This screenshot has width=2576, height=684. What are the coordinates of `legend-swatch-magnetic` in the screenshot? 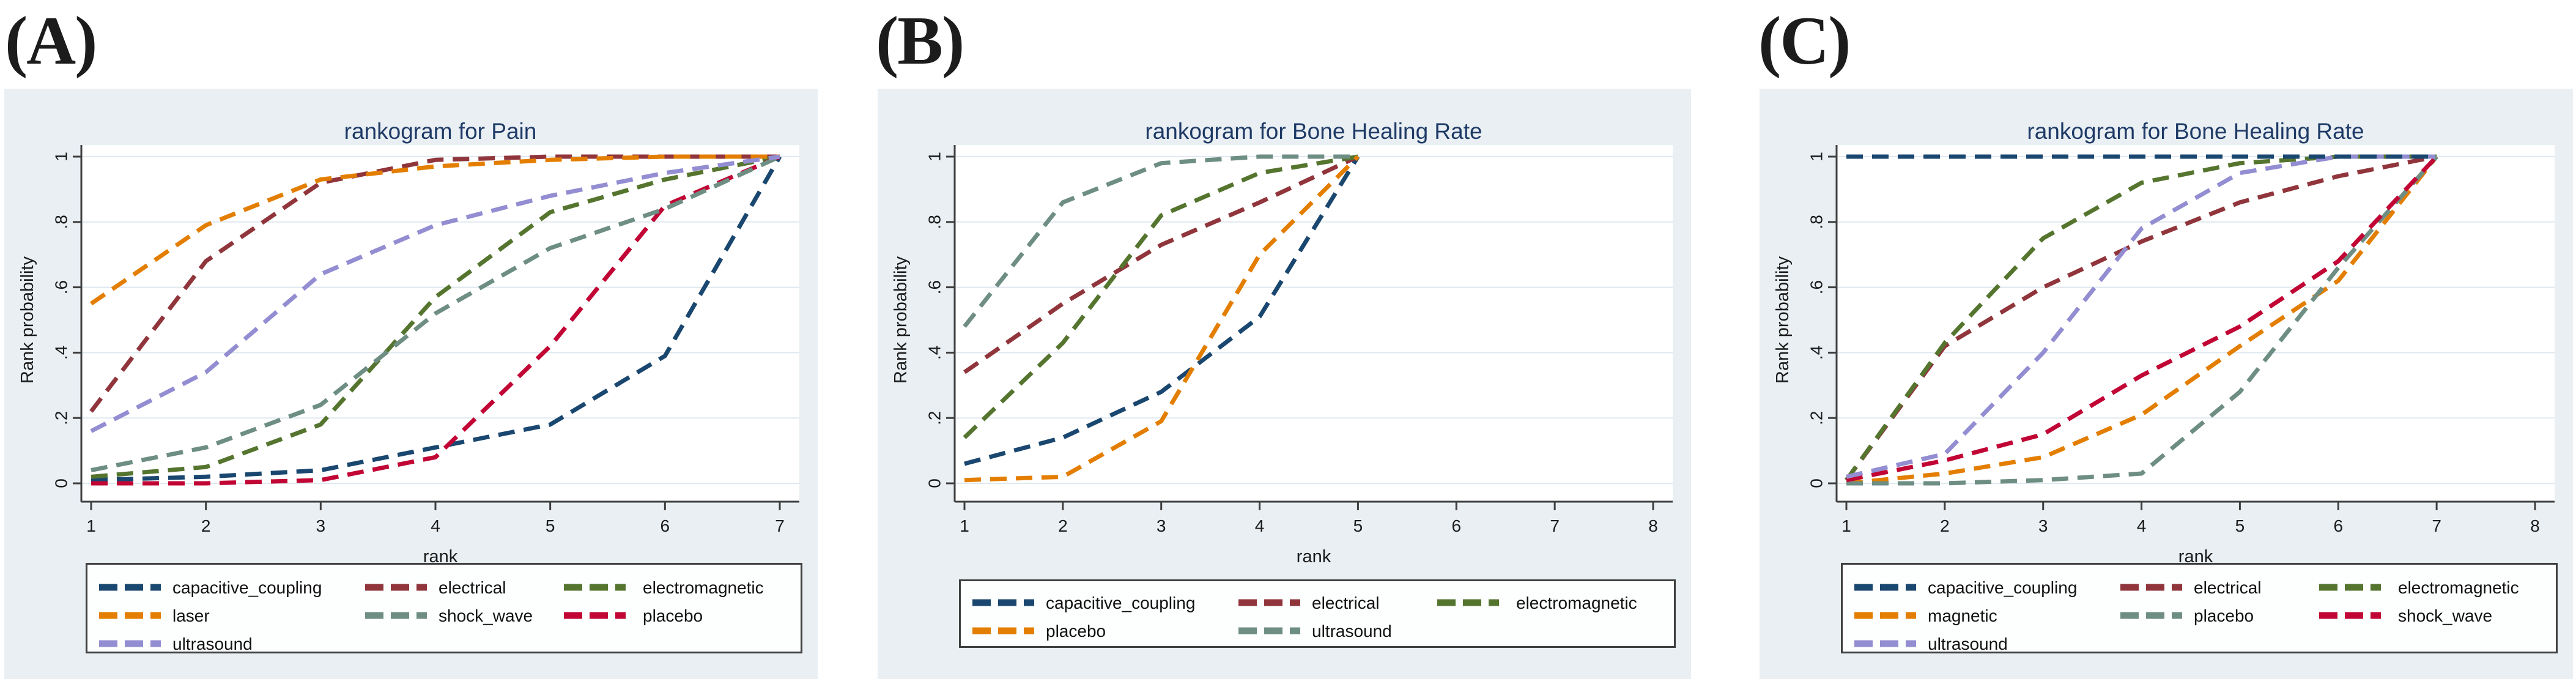 It's located at (1885, 615).